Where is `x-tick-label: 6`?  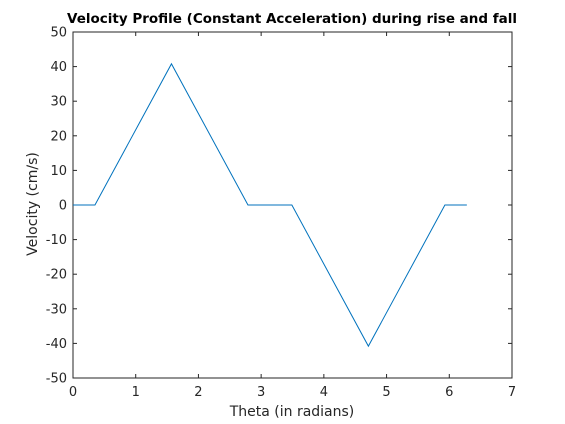
x-tick-label: 6 is located at coordinates (449, 392).